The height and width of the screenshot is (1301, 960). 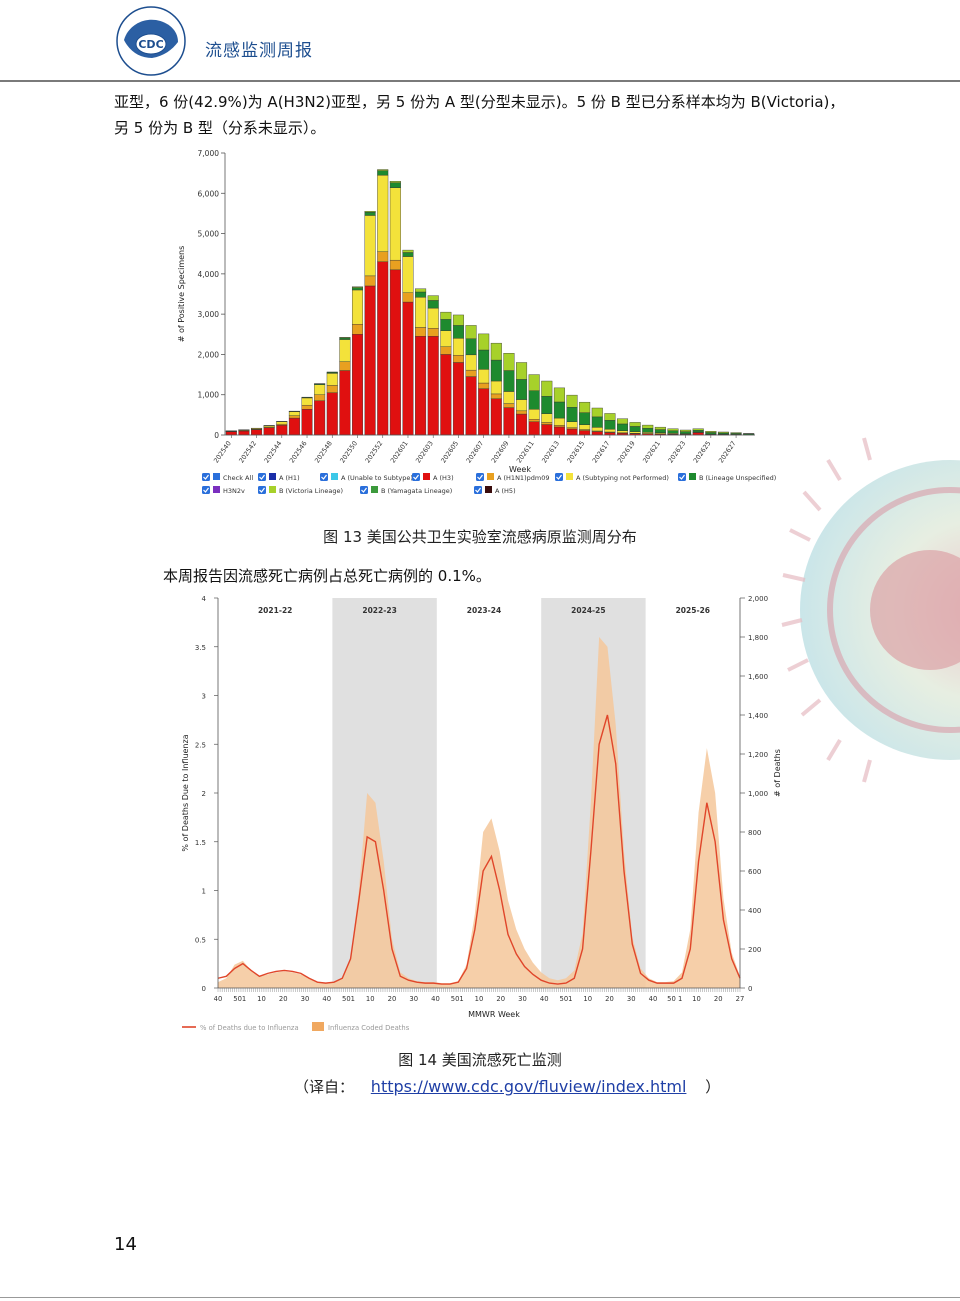 I want to click on y-tick-label: 2.5, so click(x=200, y=745).